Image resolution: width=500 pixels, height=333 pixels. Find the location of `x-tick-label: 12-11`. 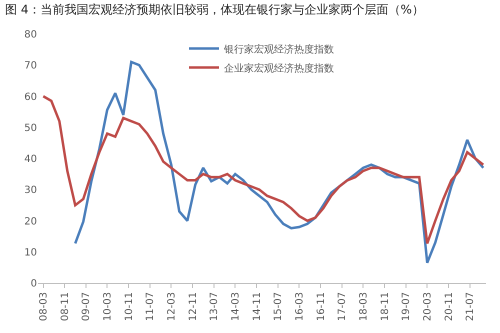

x-tick-label: 12-11 is located at coordinates (193, 307).